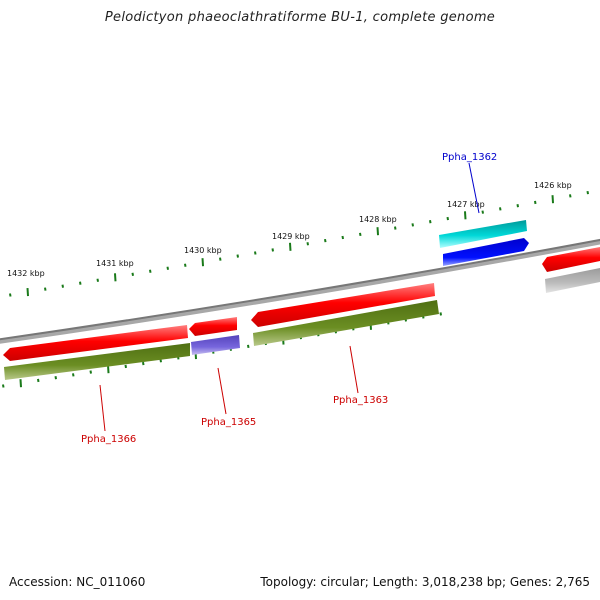 The image size is (600, 600). Describe the element at coordinates (115, 263) in the screenshot. I see `kbp-label-1431: 1431 kbp` at that location.